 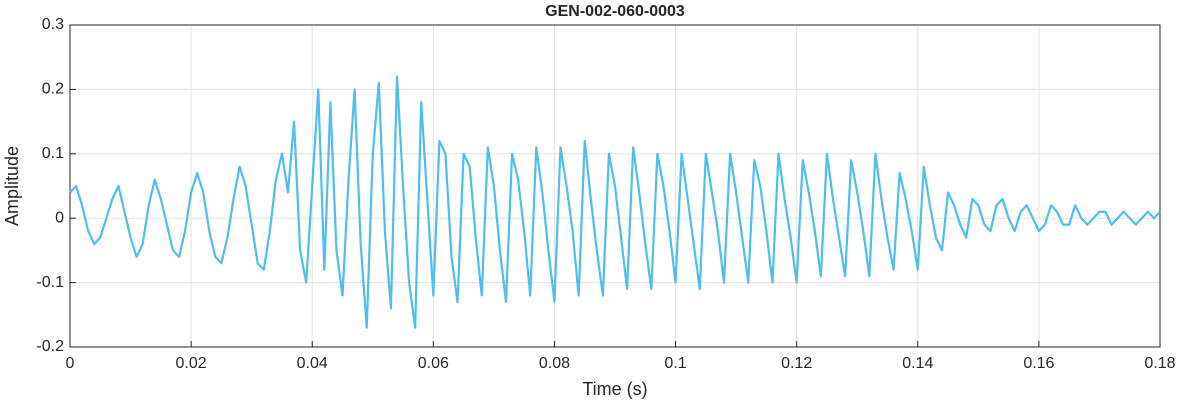 I want to click on x-tick-label: 0.1, so click(x=675, y=363).